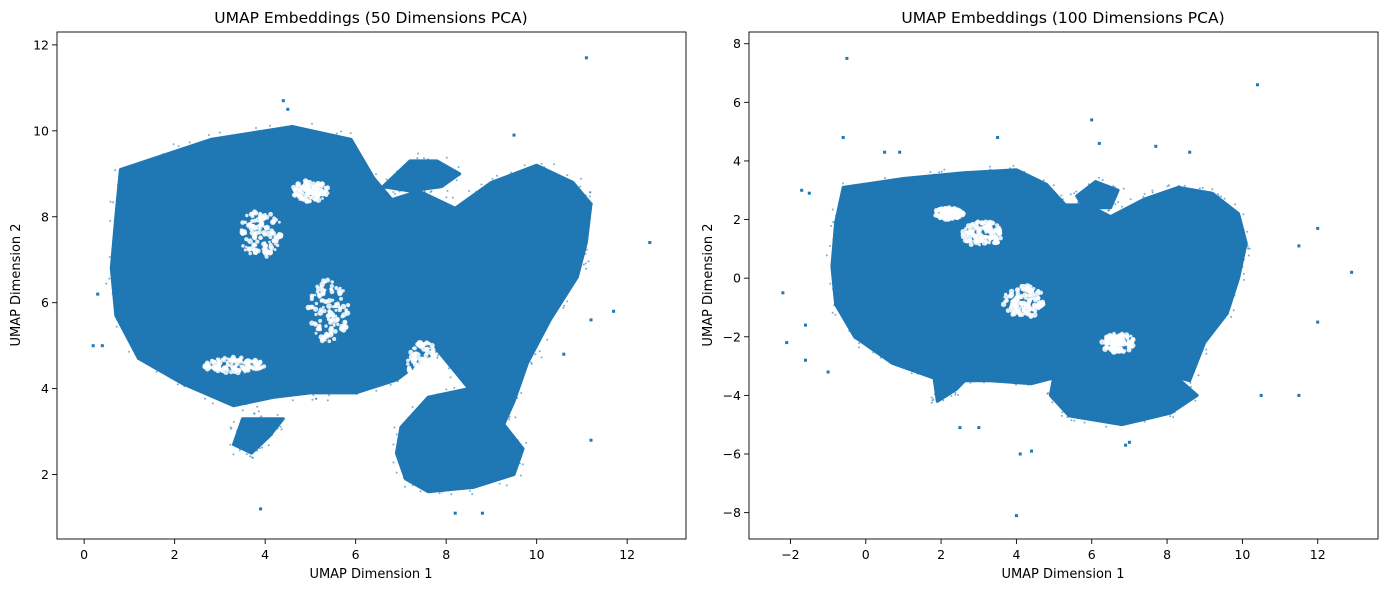  Describe the element at coordinates (737, 160) in the screenshot. I see `y-tick-label: 4` at that location.